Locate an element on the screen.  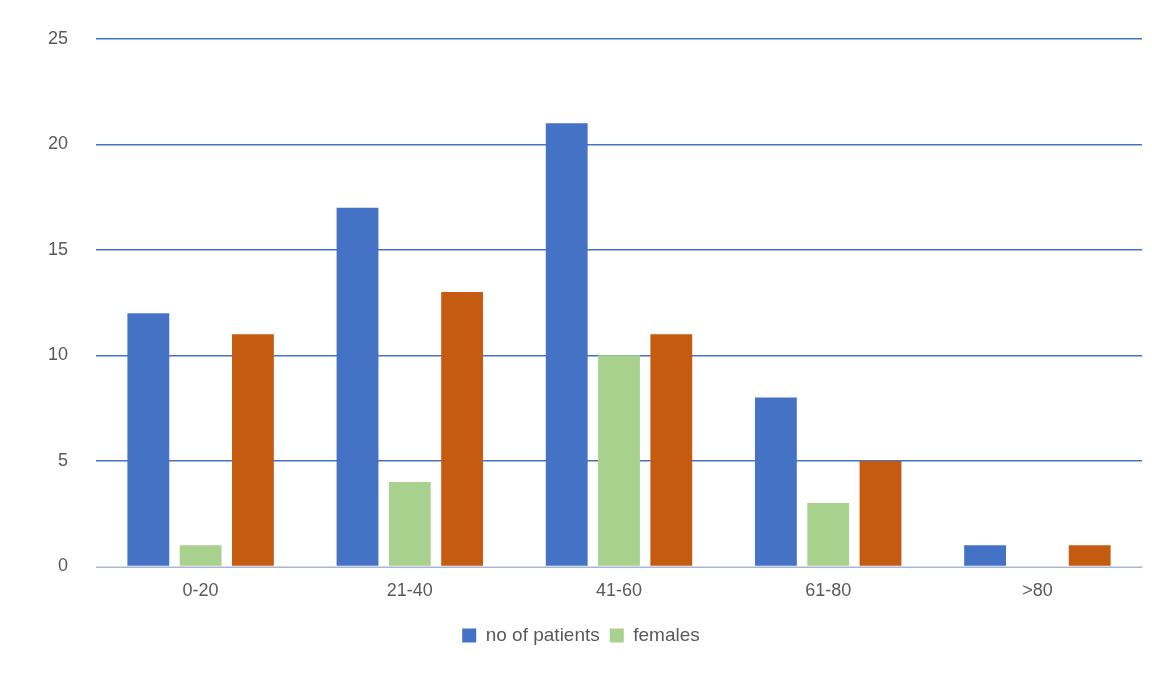
x-tick-label: 0-20 is located at coordinates (200, 590).